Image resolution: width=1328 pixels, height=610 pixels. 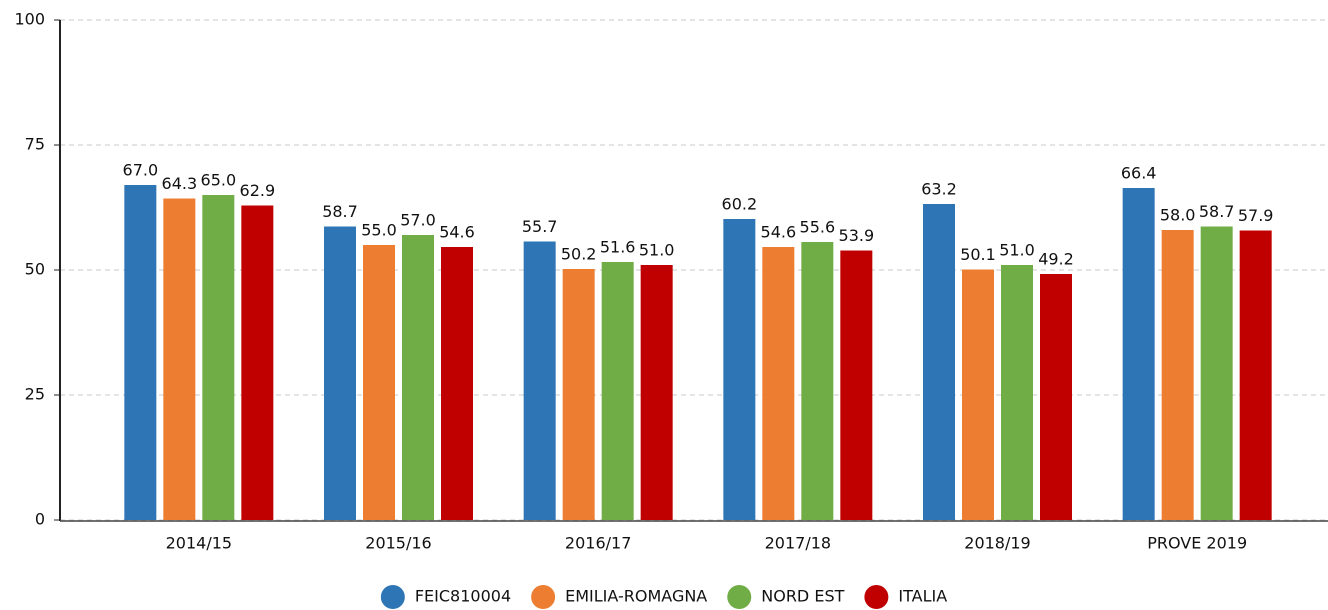 I want to click on data-label: 67.0, so click(x=141, y=170).